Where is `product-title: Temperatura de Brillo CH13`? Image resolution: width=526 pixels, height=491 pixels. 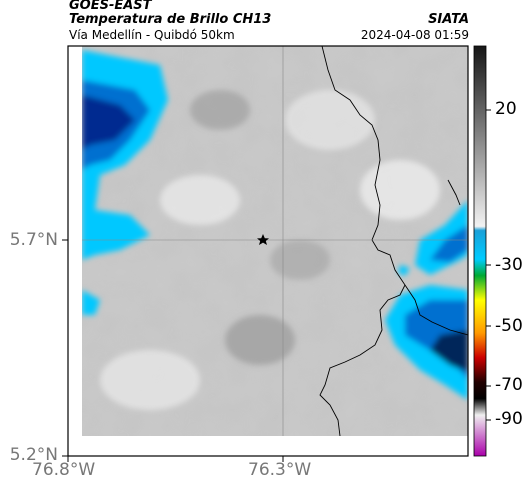
product-title: Temperatura de Brillo CH13 is located at coordinates (170, 19).